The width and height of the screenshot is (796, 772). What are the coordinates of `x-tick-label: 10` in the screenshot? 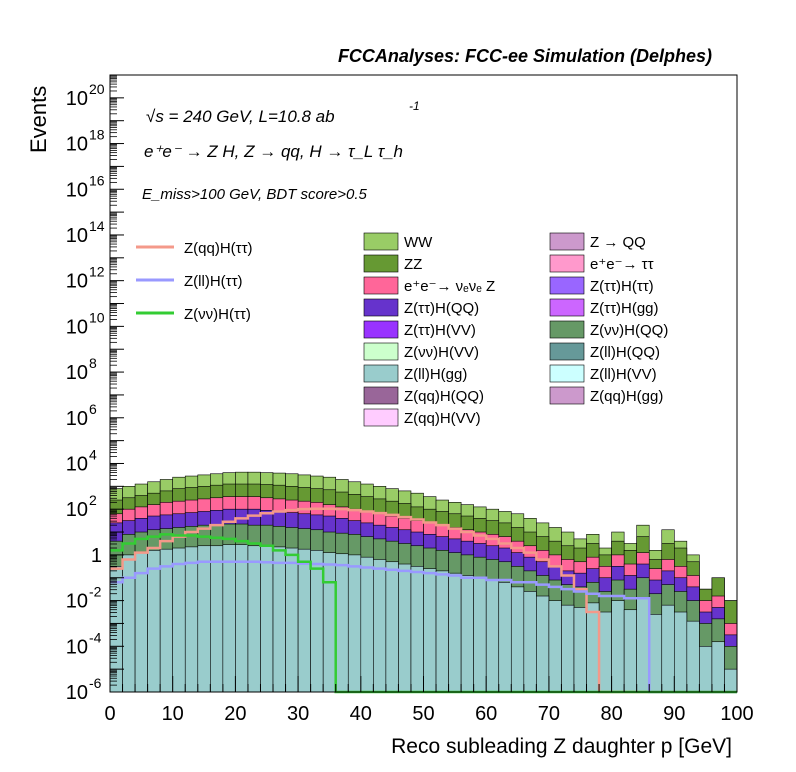 It's located at (173, 714).